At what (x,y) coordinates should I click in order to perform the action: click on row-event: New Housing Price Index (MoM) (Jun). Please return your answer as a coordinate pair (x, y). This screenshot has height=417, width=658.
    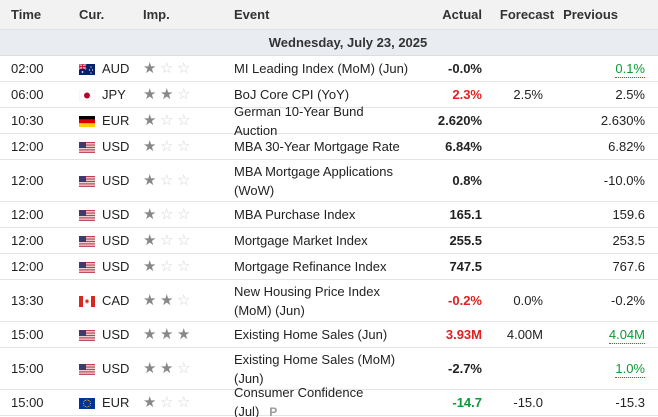
    Looking at the image, I should click on (314, 301).